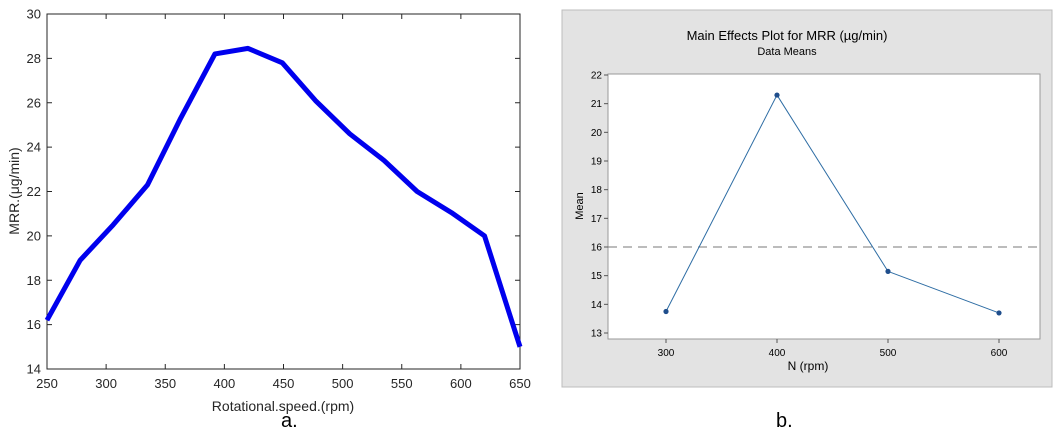  What do you see at coordinates (808, 366) in the screenshot?
I see `chart-b-x-axis-label: N (rpm)` at bounding box center [808, 366].